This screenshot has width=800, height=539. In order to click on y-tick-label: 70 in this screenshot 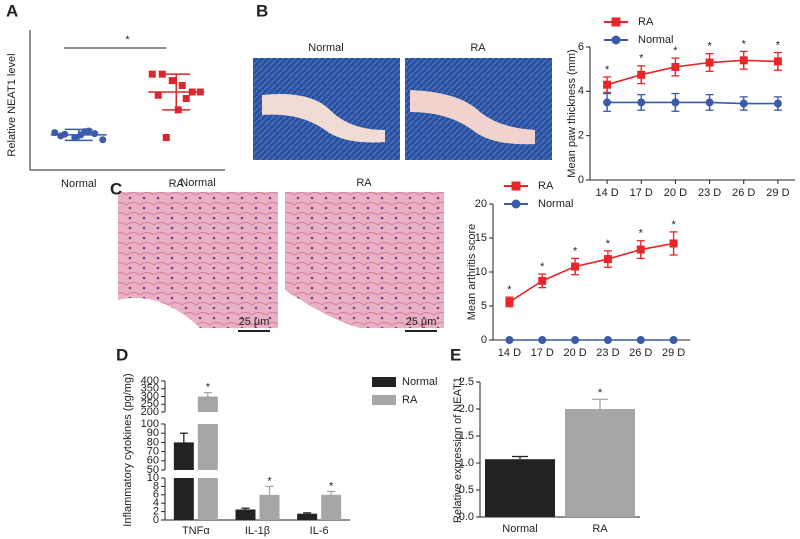, I will do `click(153, 452)`.